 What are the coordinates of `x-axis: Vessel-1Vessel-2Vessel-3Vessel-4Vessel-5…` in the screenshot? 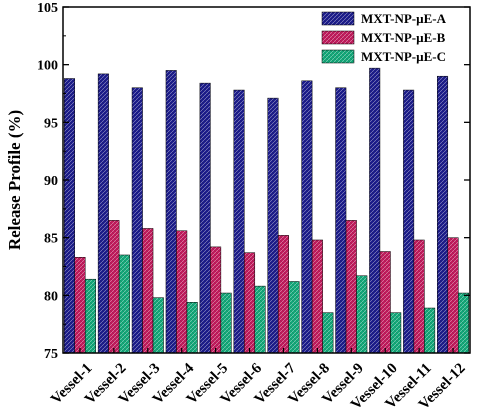 It's located at (258, 380).